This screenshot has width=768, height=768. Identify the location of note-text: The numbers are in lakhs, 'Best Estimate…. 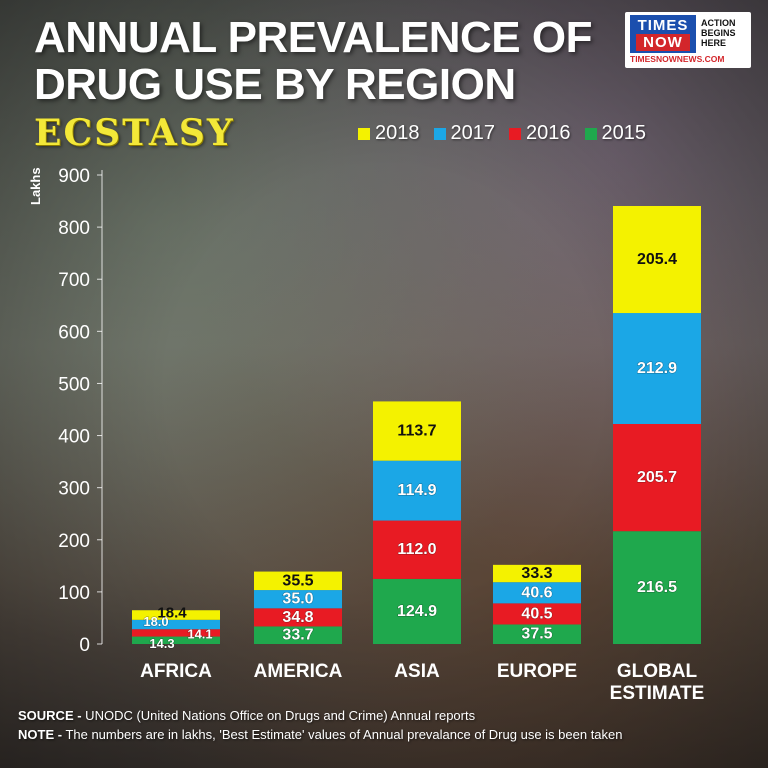
(342, 734).